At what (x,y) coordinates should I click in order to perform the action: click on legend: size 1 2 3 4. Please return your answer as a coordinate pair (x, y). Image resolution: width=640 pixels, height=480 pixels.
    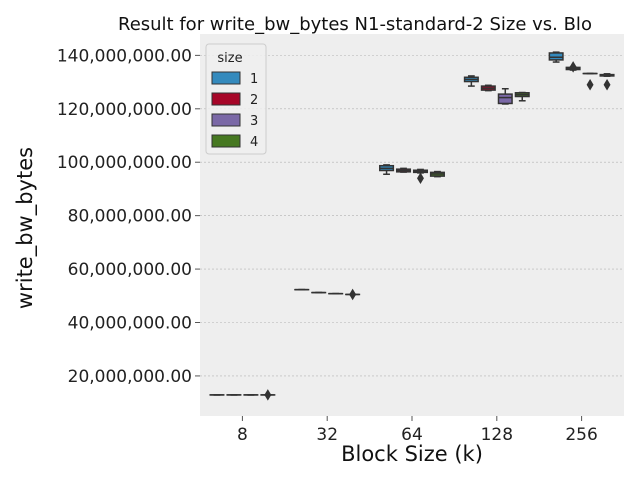
    Looking at the image, I should click on (236, 99).